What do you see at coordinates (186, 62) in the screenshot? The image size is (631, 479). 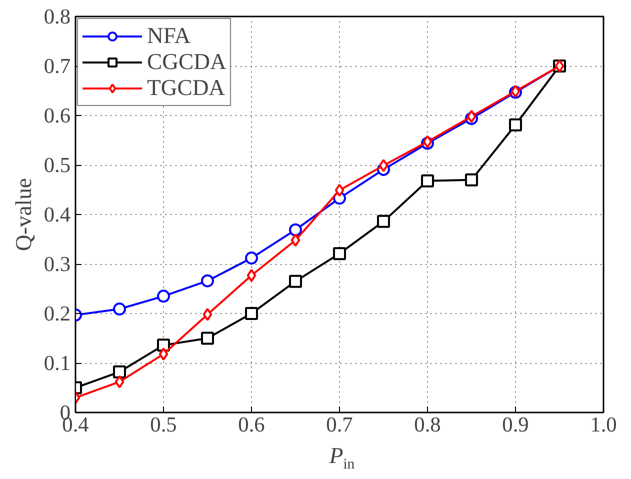 I see `legend-label: CGCDA` at bounding box center [186, 62].